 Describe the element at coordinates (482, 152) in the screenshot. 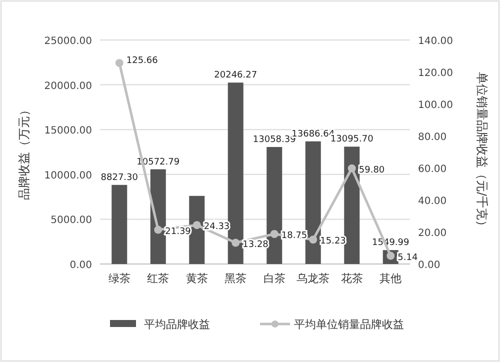

I see `y2-axis-title: 单位销量品牌收益（元/千克）` at that location.